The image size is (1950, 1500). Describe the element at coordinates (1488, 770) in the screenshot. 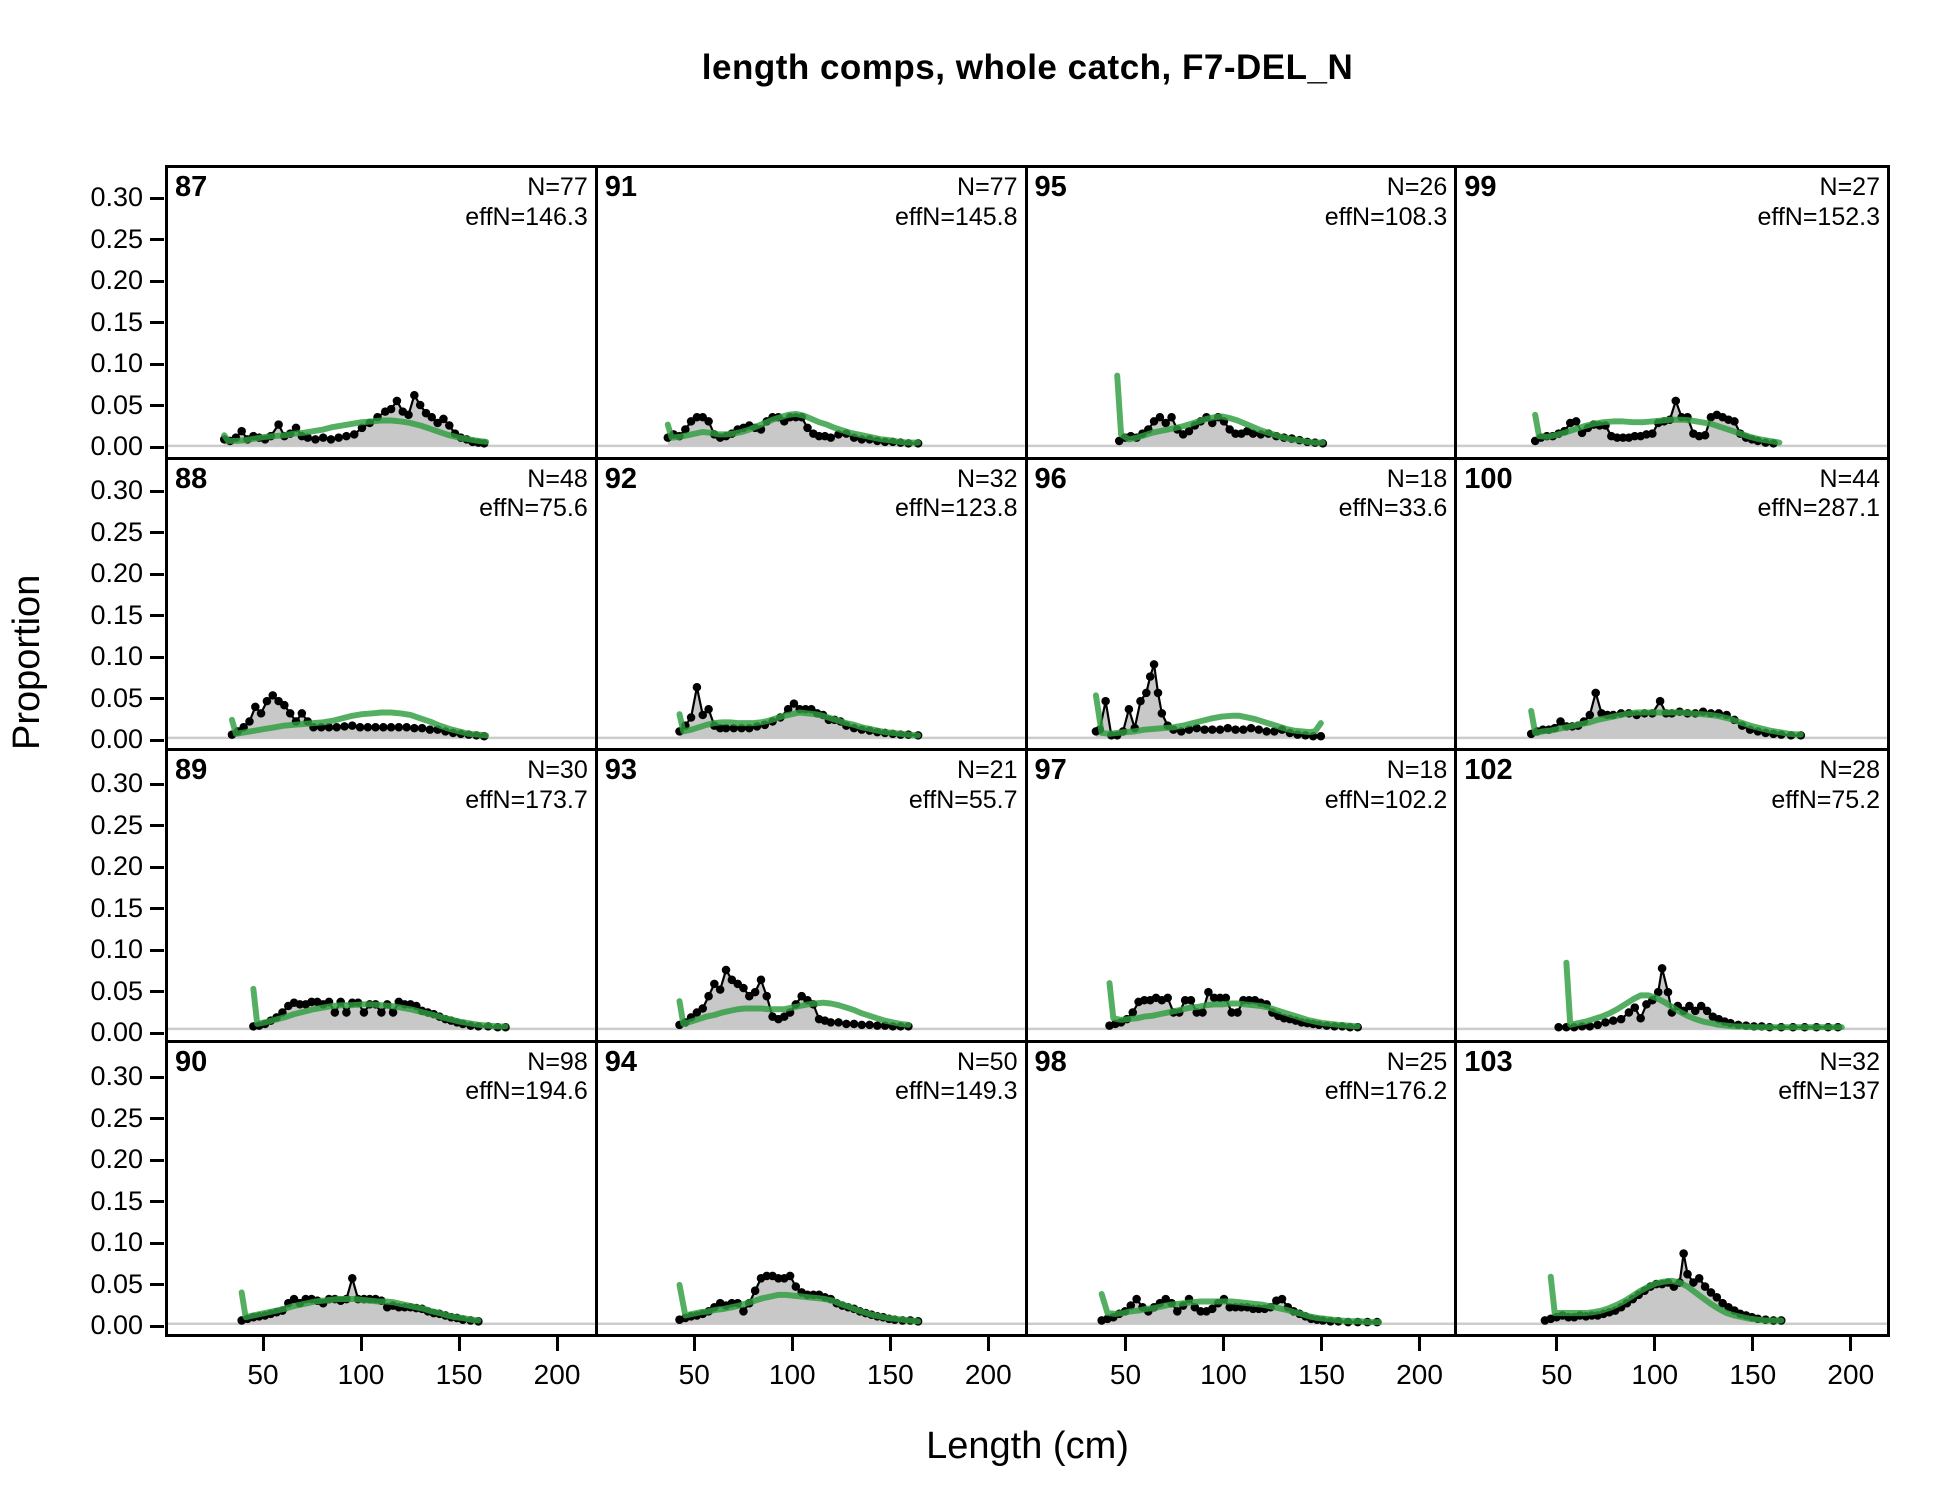

I see `panel-year-label: 102` at that location.